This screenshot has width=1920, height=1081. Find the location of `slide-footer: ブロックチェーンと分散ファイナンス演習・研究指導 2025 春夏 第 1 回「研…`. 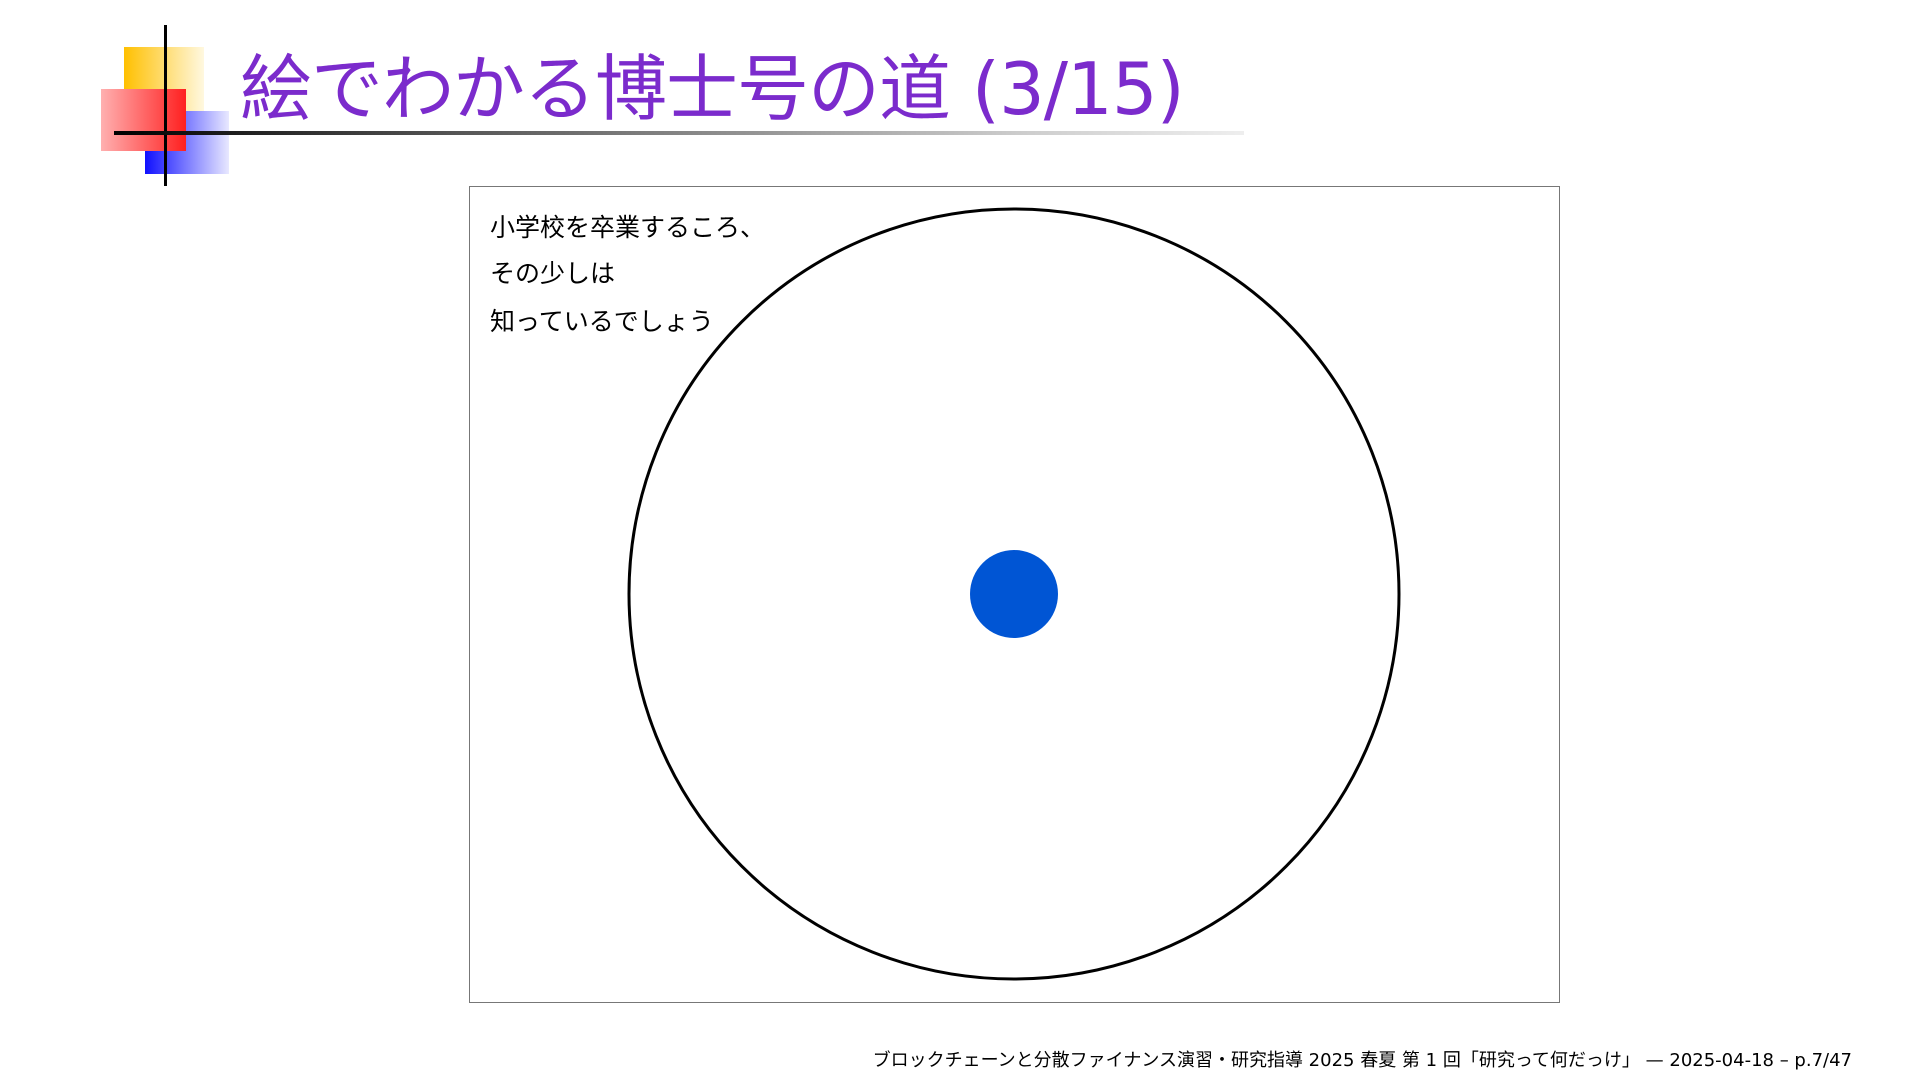

slide-footer: ブロックチェーンと分散ファイナンス演習・研究指導 2025 春夏 第 1 回「研… is located at coordinates (1362, 1060).